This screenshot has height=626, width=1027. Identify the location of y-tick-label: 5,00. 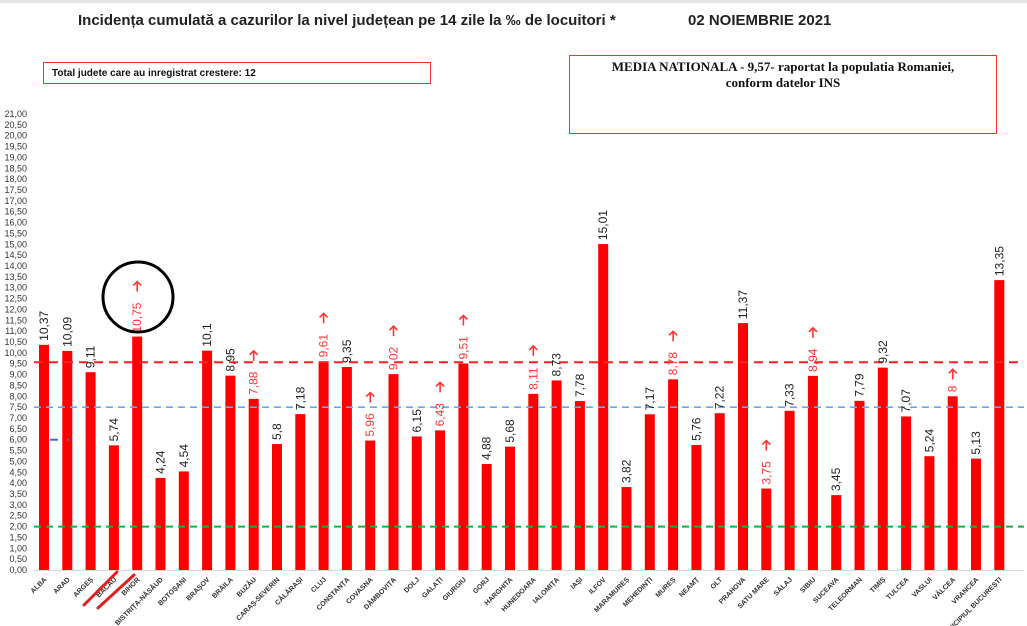
(18, 461).